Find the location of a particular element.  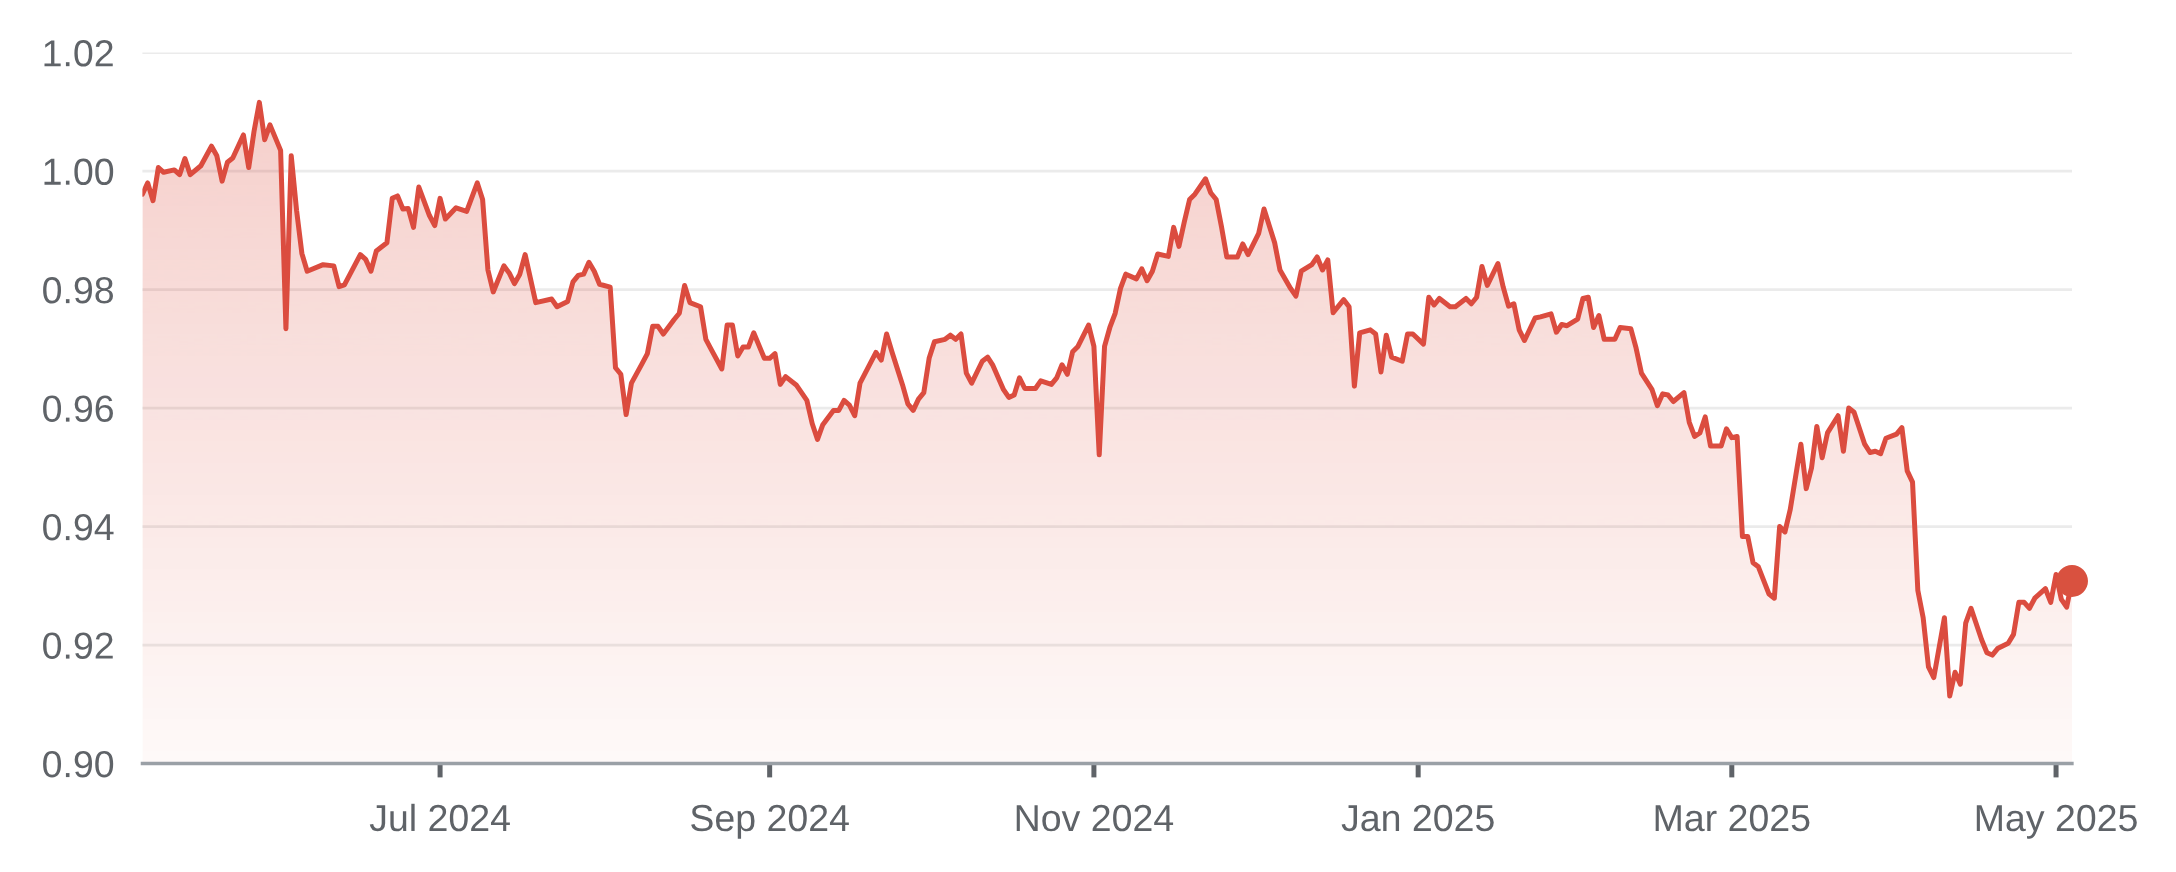

y-tick-label: 0.90 is located at coordinates (78, 764).